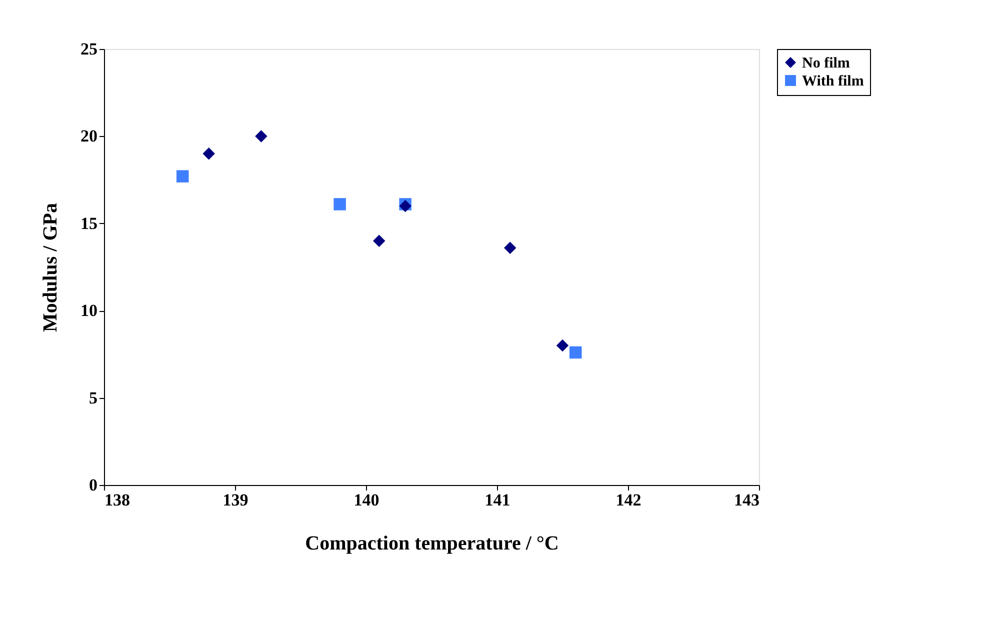 The width and height of the screenshot is (992, 627). Describe the element at coordinates (367, 500) in the screenshot. I see `x-tick-label: 140` at that location.